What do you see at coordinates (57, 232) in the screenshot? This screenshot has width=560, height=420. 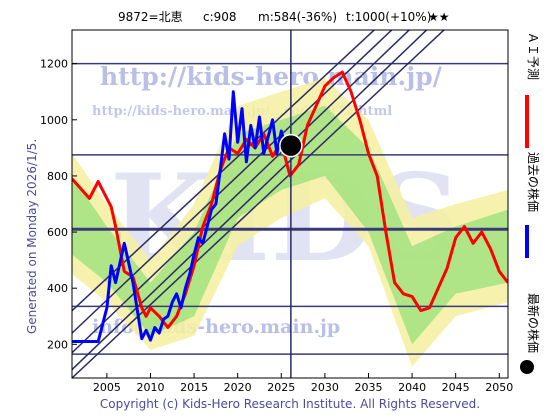 I see `y-tick-label-600: 600` at bounding box center [57, 232].